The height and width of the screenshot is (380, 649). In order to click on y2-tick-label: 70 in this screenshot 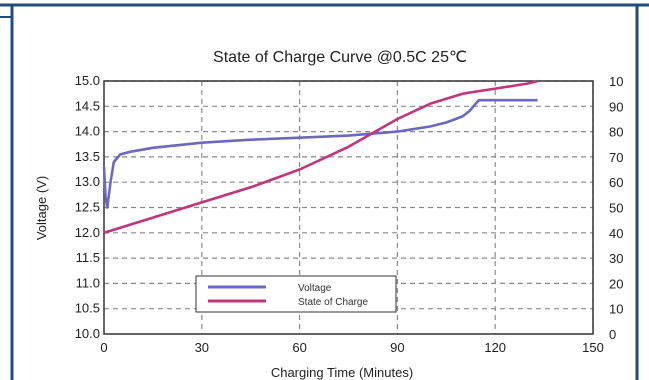, I will do `click(616, 157)`.